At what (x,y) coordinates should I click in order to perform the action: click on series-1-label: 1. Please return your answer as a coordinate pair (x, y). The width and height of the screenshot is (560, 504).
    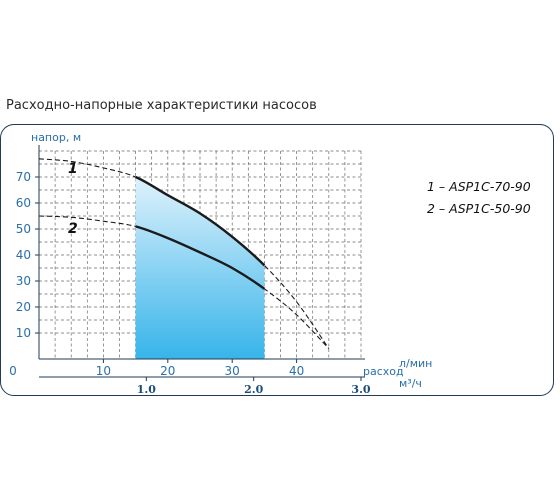
    Looking at the image, I should click on (73, 169).